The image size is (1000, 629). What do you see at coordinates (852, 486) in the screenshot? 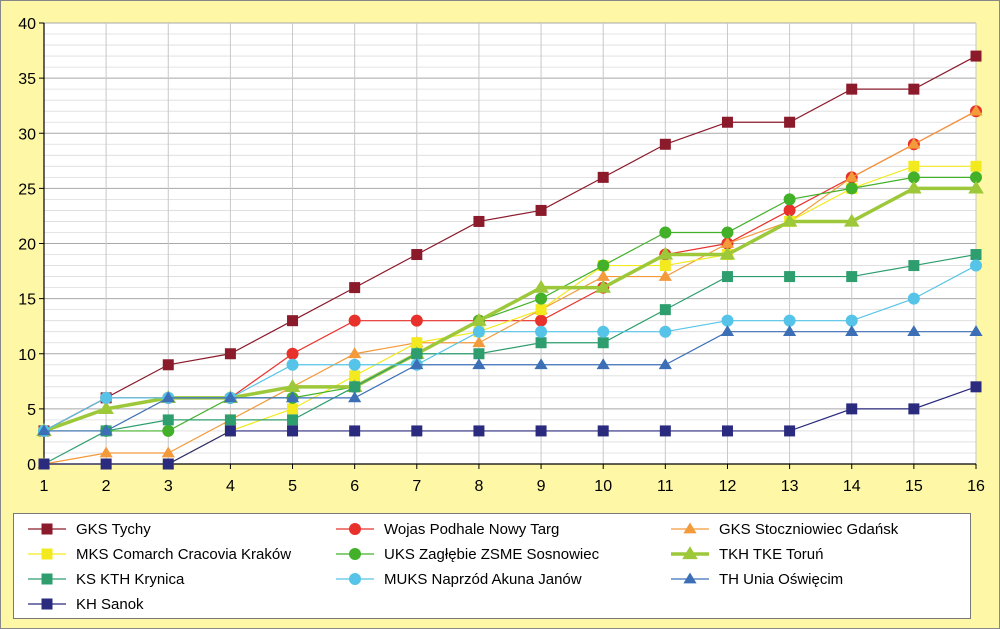
I see `x-tick-label: 14` at bounding box center [852, 486].